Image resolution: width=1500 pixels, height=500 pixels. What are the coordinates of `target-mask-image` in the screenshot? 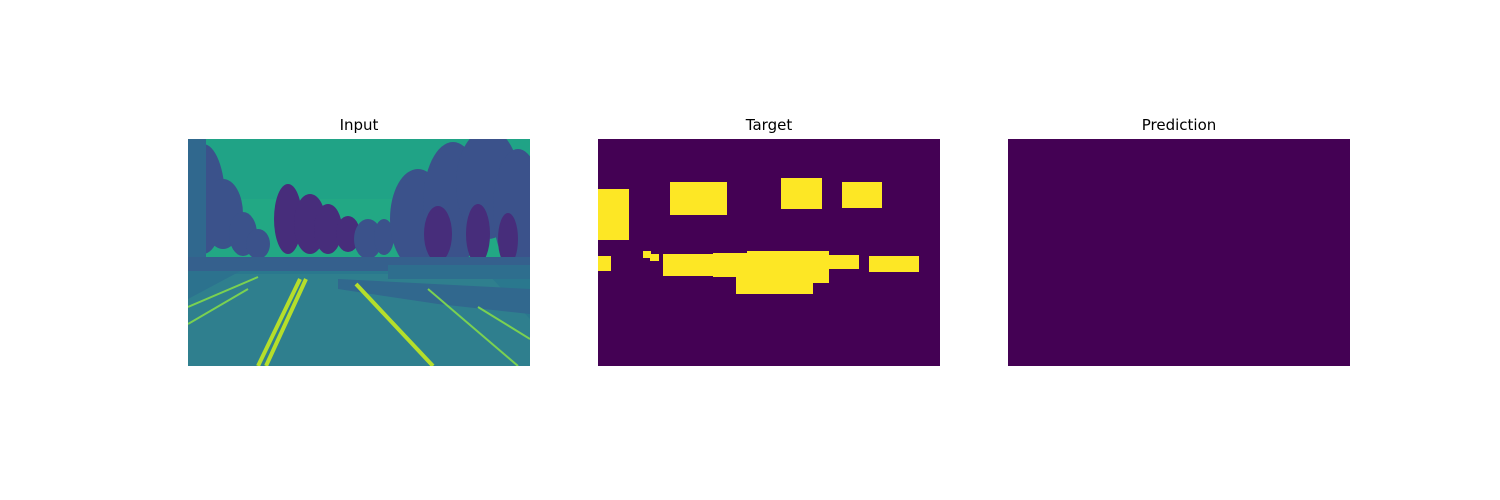 It's located at (769, 252).